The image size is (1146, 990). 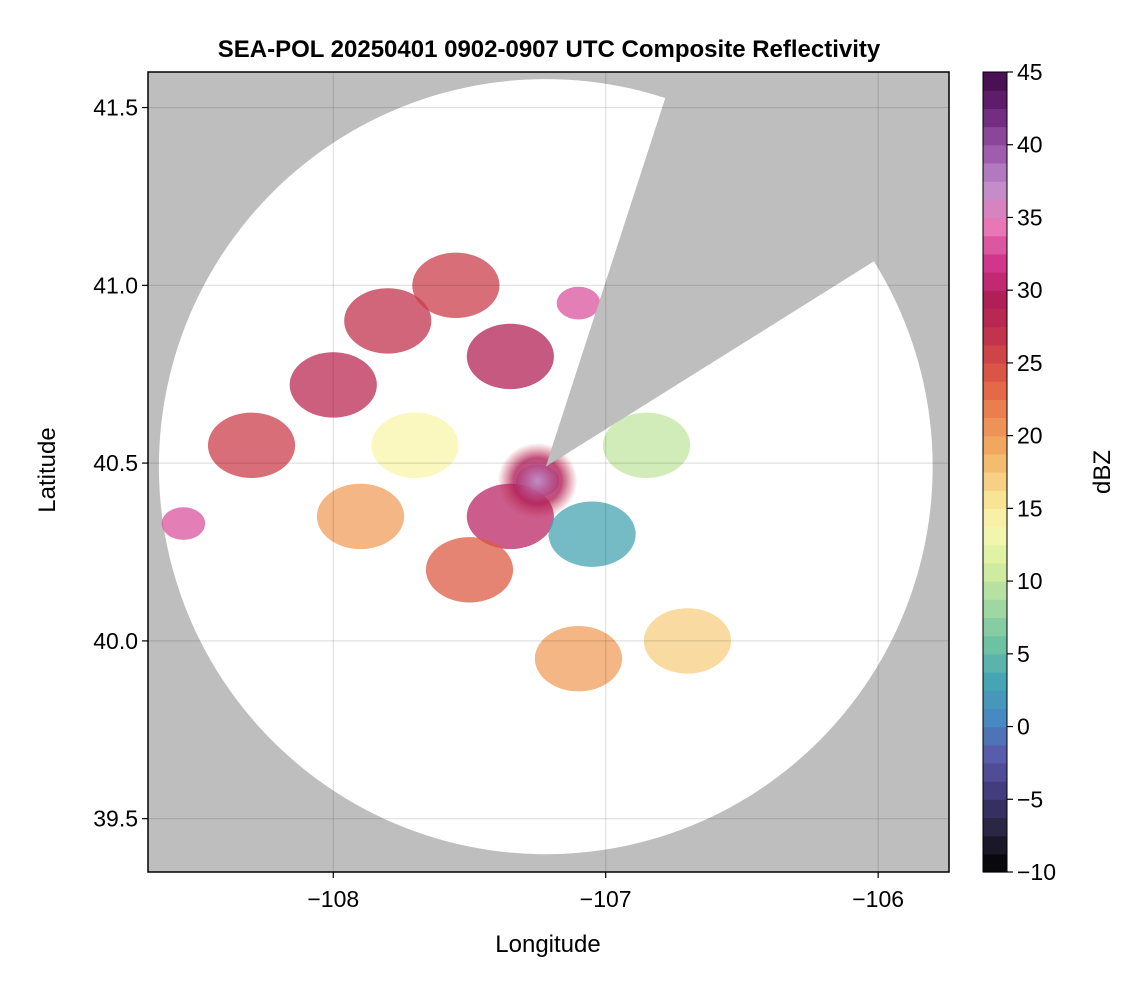 I want to click on y-axis: 39.5 40.0 40.5 41.0 41.5, so click(x=120, y=463).